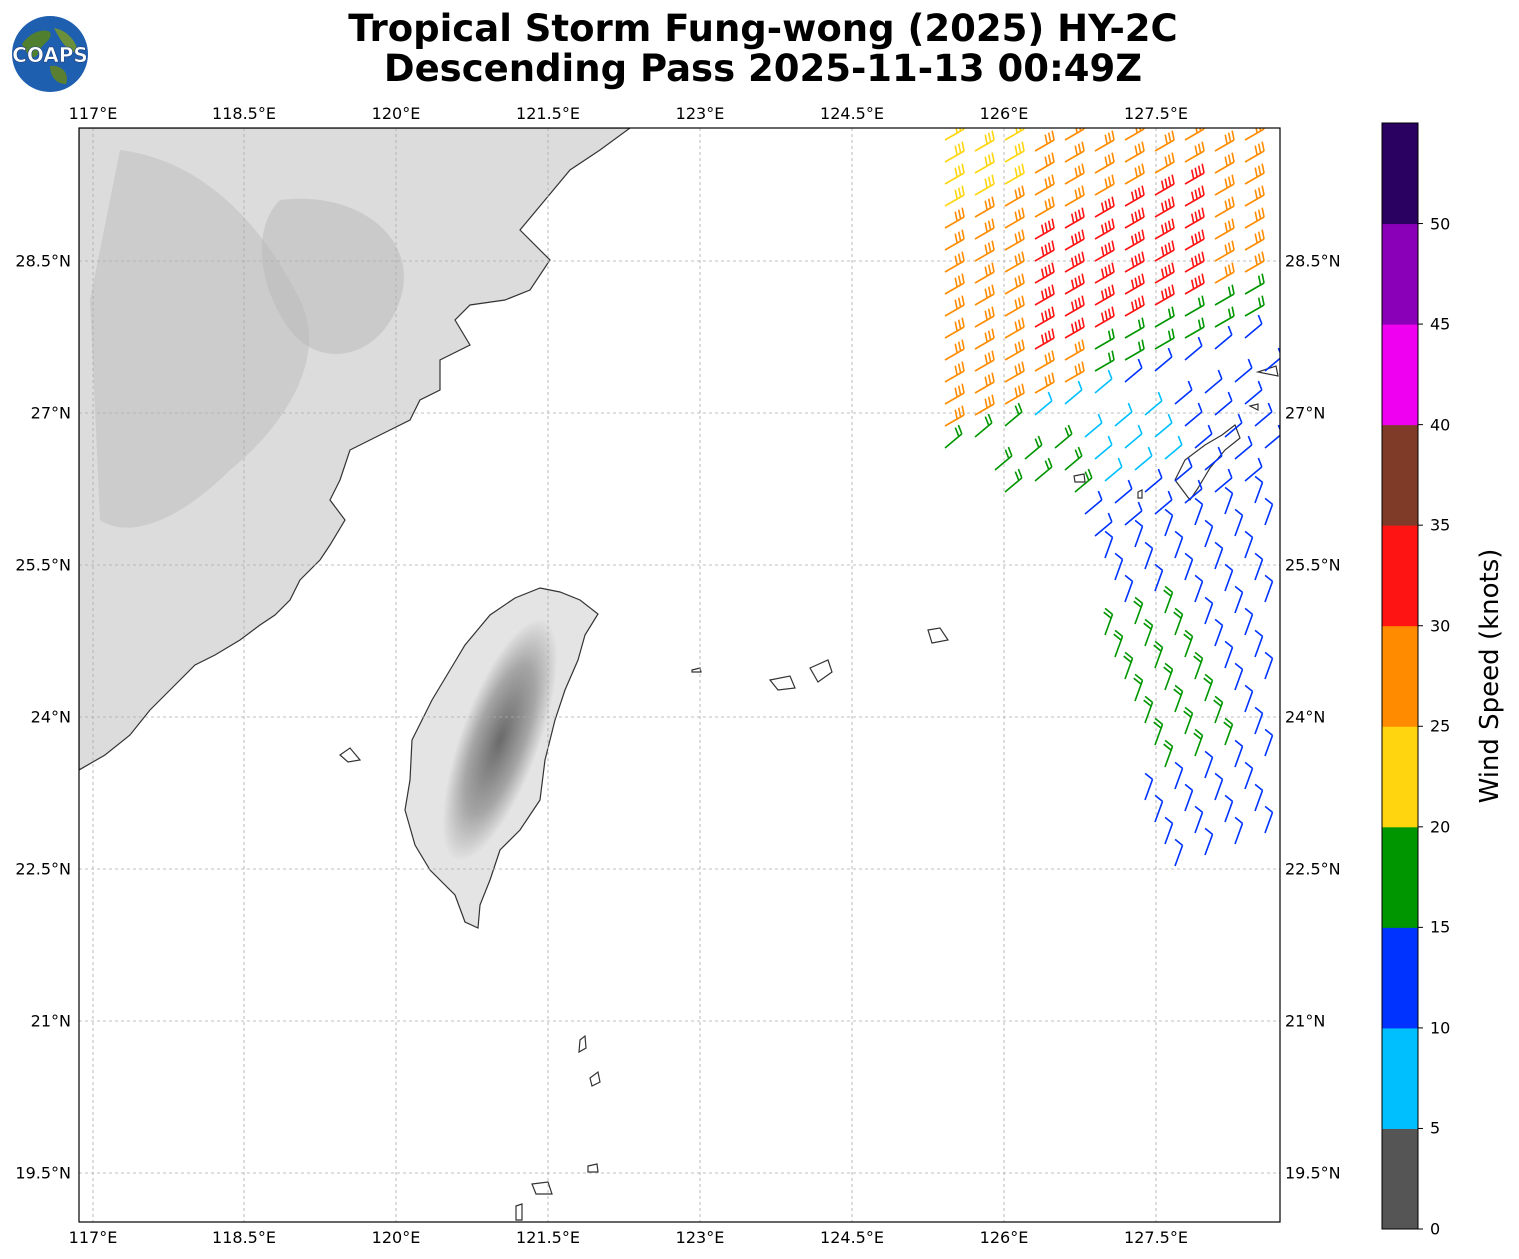 The width and height of the screenshot is (1519, 1259). Describe the element at coordinates (548, 113) in the screenshot. I see `lon-tick-label-top: 121.5°E` at that location.